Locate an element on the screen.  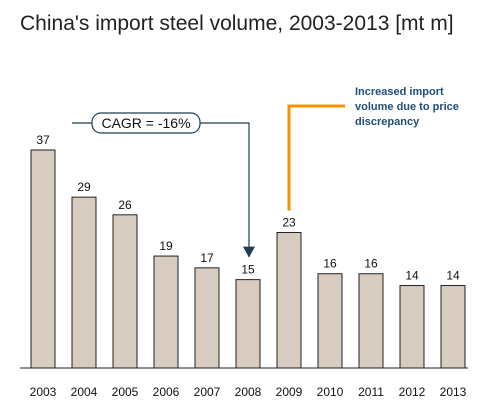
tick-label-2013: 2013 is located at coordinates (453, 392).